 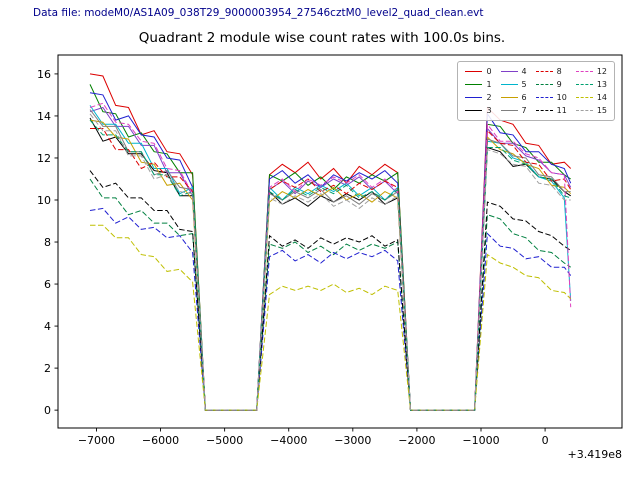 I want to click on legend-label: 12, so click(x=601, y=71).